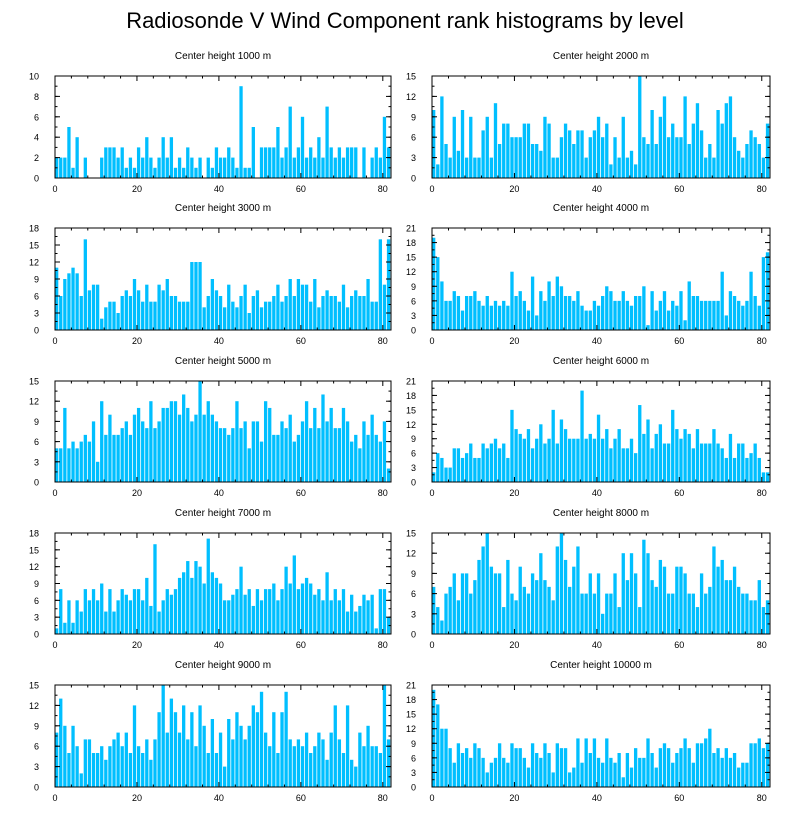  Describe the element at coordinates (601, 513) in the screenshot. I see `panel-title: Center height 8000 m` at that location.